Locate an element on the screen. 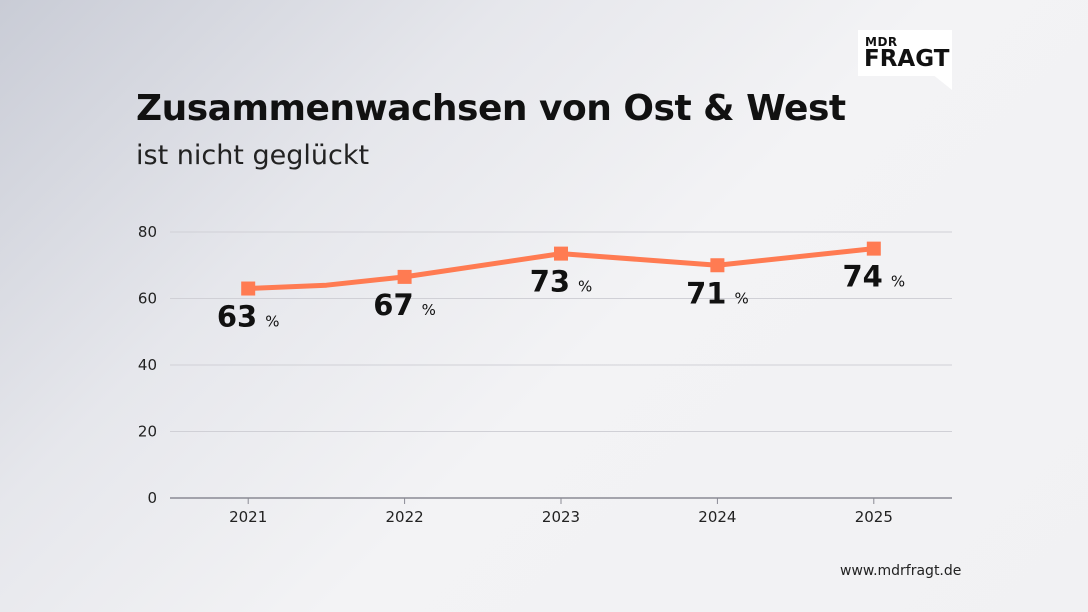 This screenshot has height=612, width=1088. y-tick-label: 0 is located at coordinates (152, 498).